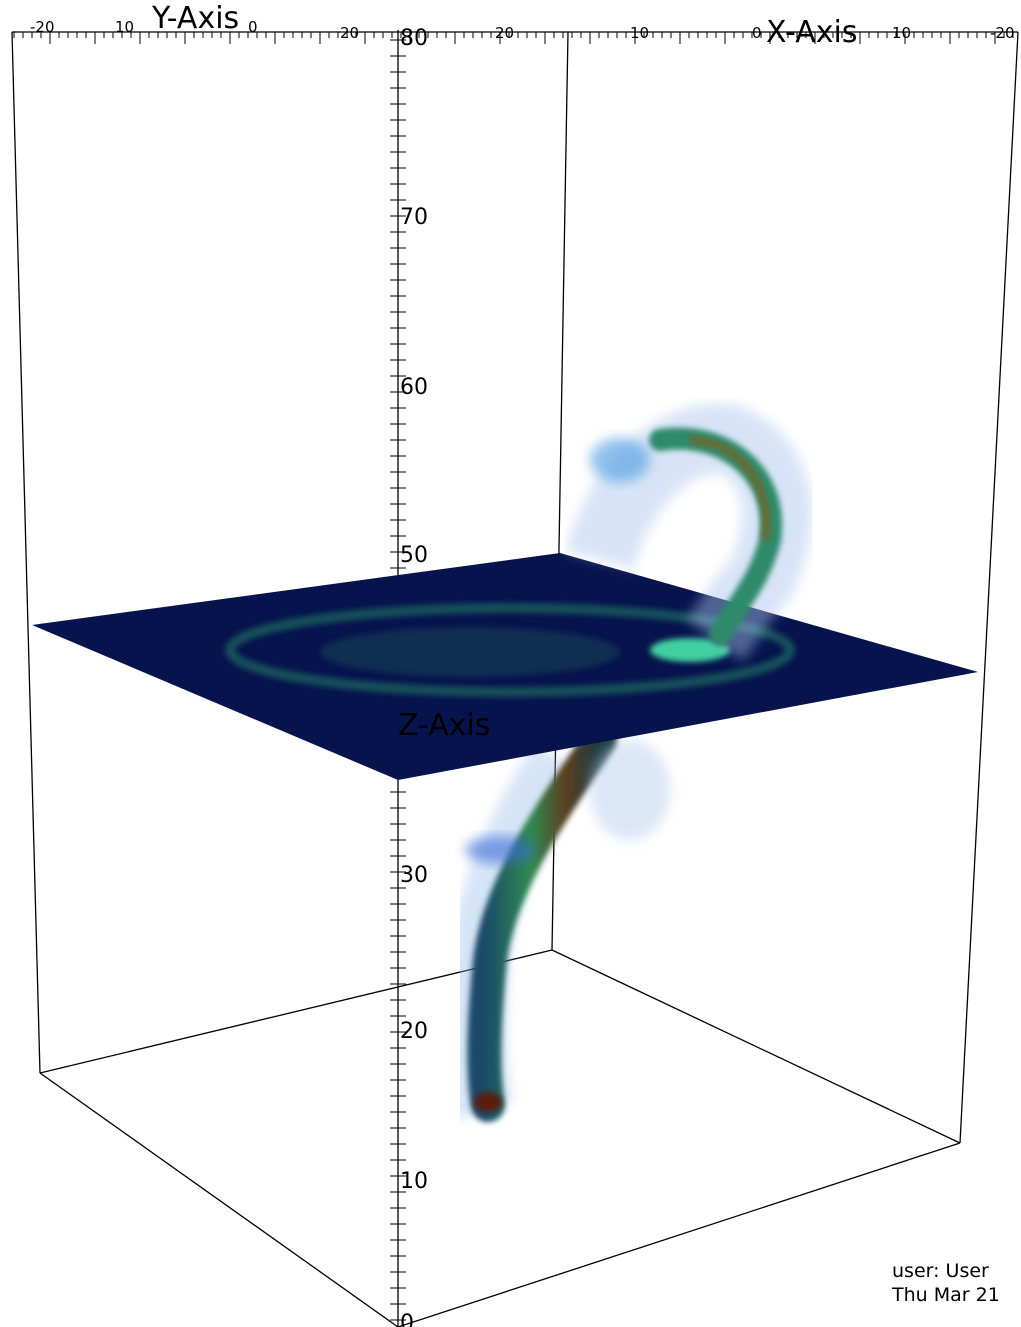  What do you see at coordinates (444, 725) in the screenshot?
I see `z-axis-title: Z-Axis` at bounding box center [444, 725].